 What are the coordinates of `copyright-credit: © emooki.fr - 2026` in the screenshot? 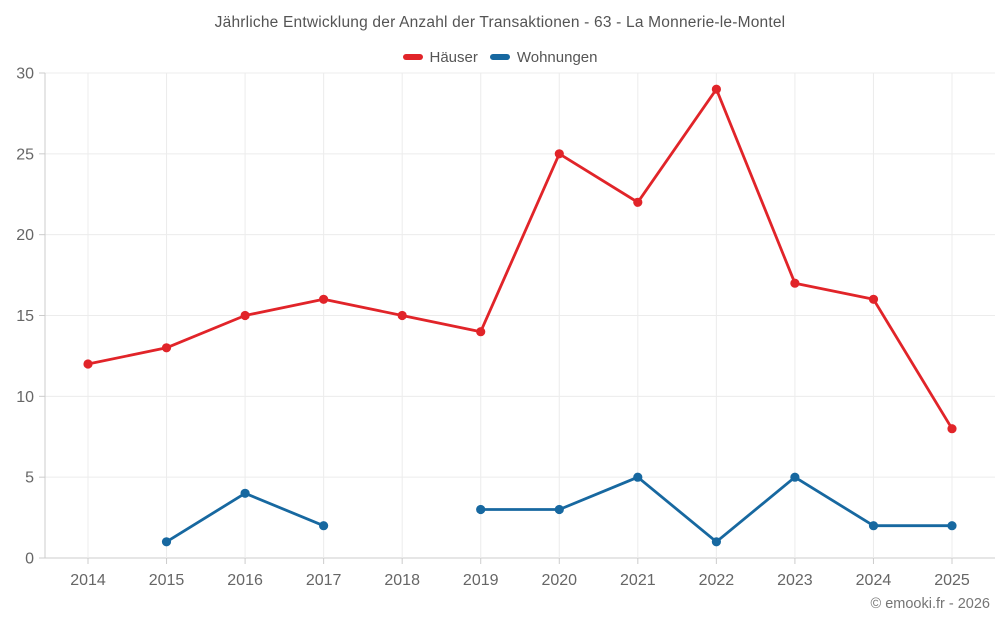 It's located at (930, 604).